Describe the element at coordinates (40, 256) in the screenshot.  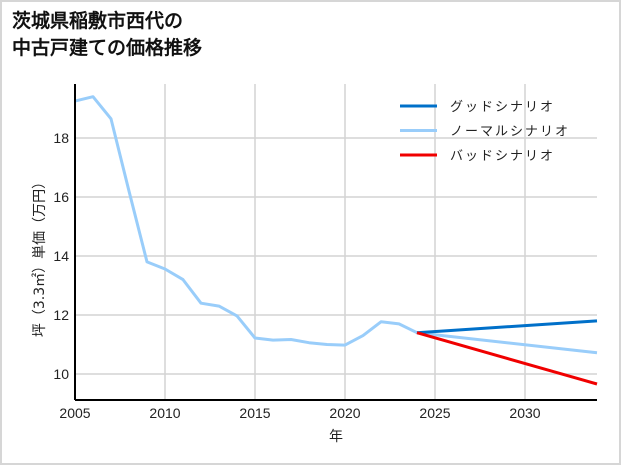
I see `y-axis-label: 坪（3.3㎡）単価（万円）` at that location.